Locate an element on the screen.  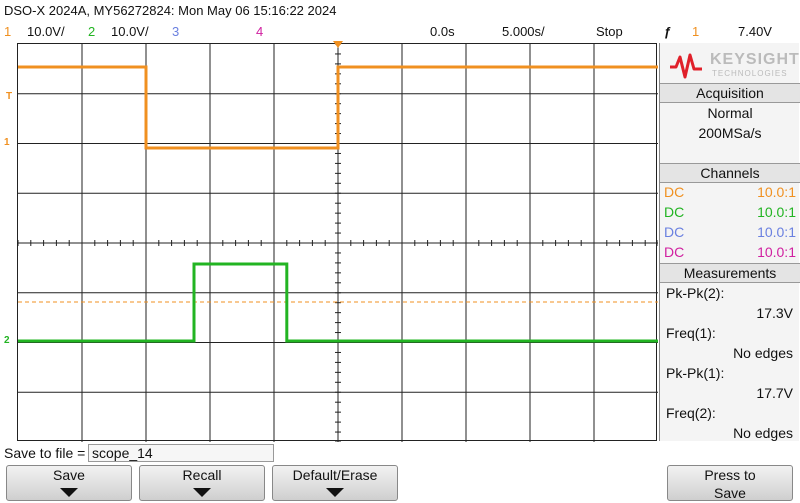
channel-row-3: DC 10.0:1 is located at coordinates (730, 232).